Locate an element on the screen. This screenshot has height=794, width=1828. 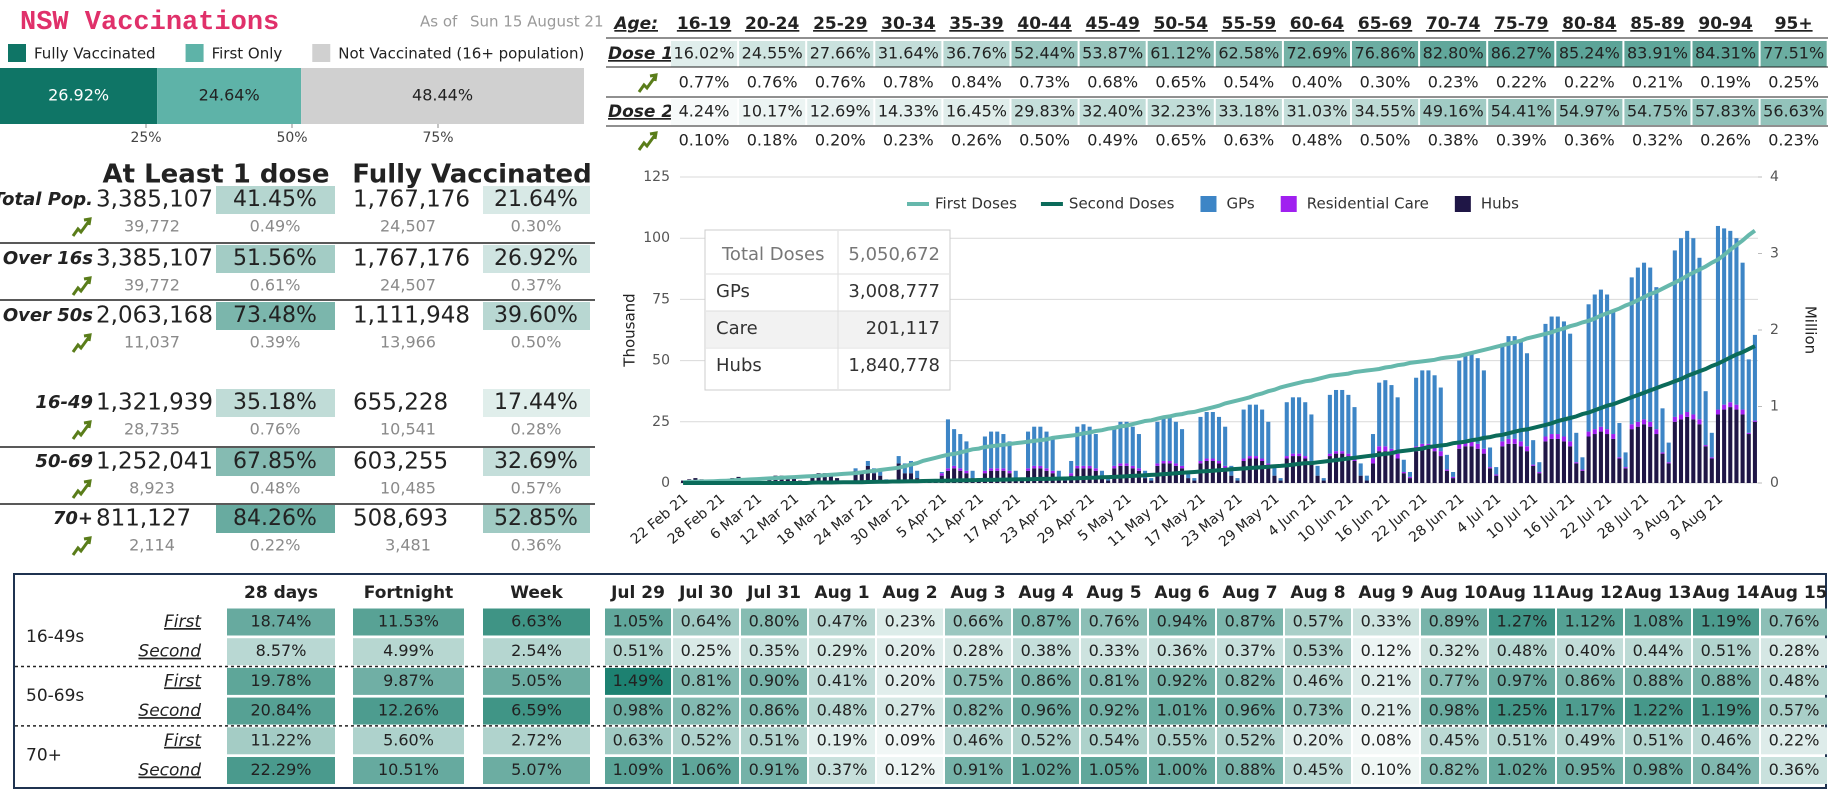
cell-value: 24.55% is located at coordinates (772, 53).